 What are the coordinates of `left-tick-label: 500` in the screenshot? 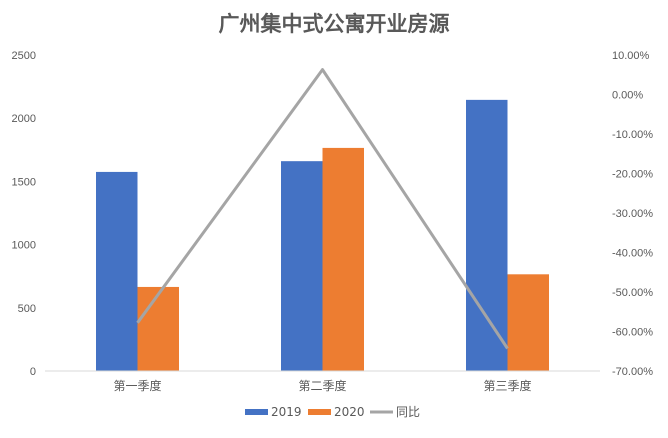 It's located at (27, 309).